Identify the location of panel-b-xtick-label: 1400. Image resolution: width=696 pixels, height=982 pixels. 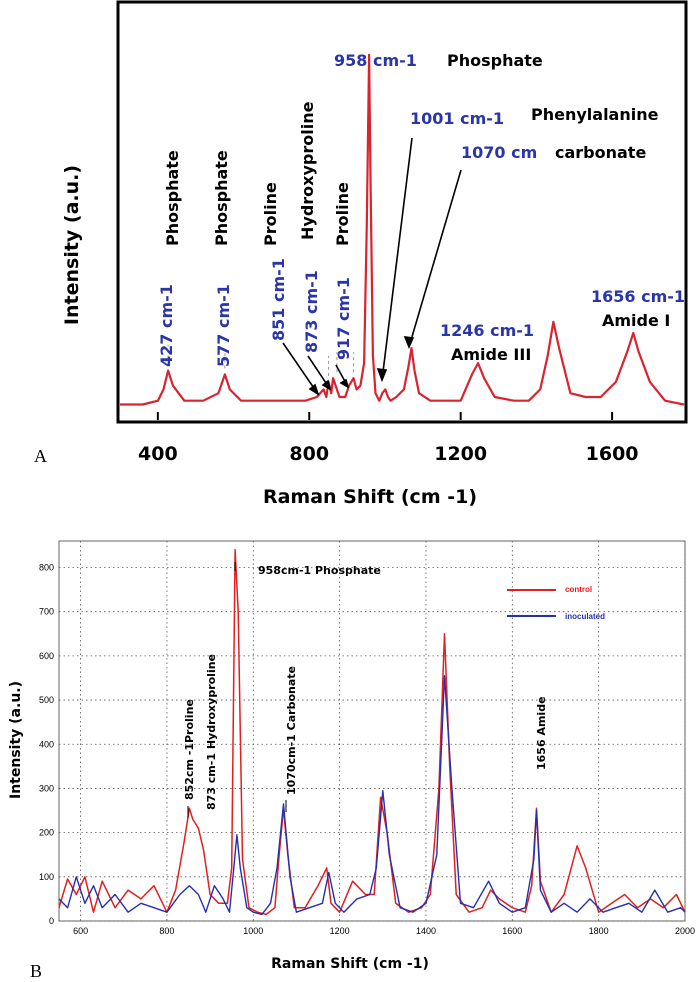
(426, 931).